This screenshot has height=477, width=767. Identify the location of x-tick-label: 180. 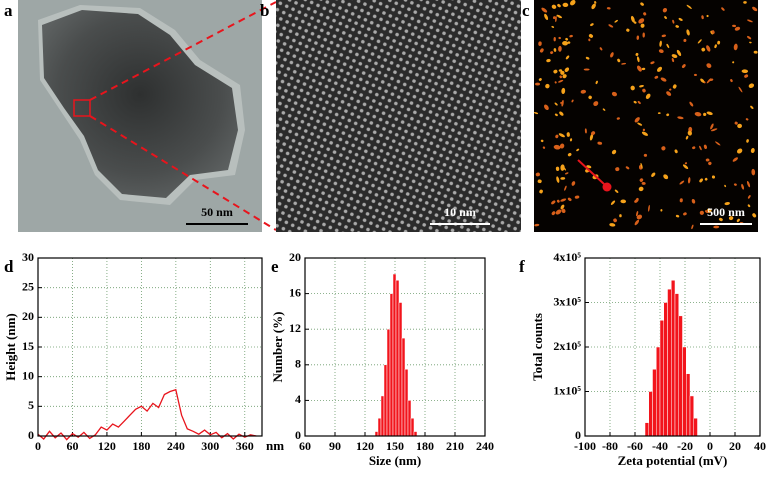
(141, 446).